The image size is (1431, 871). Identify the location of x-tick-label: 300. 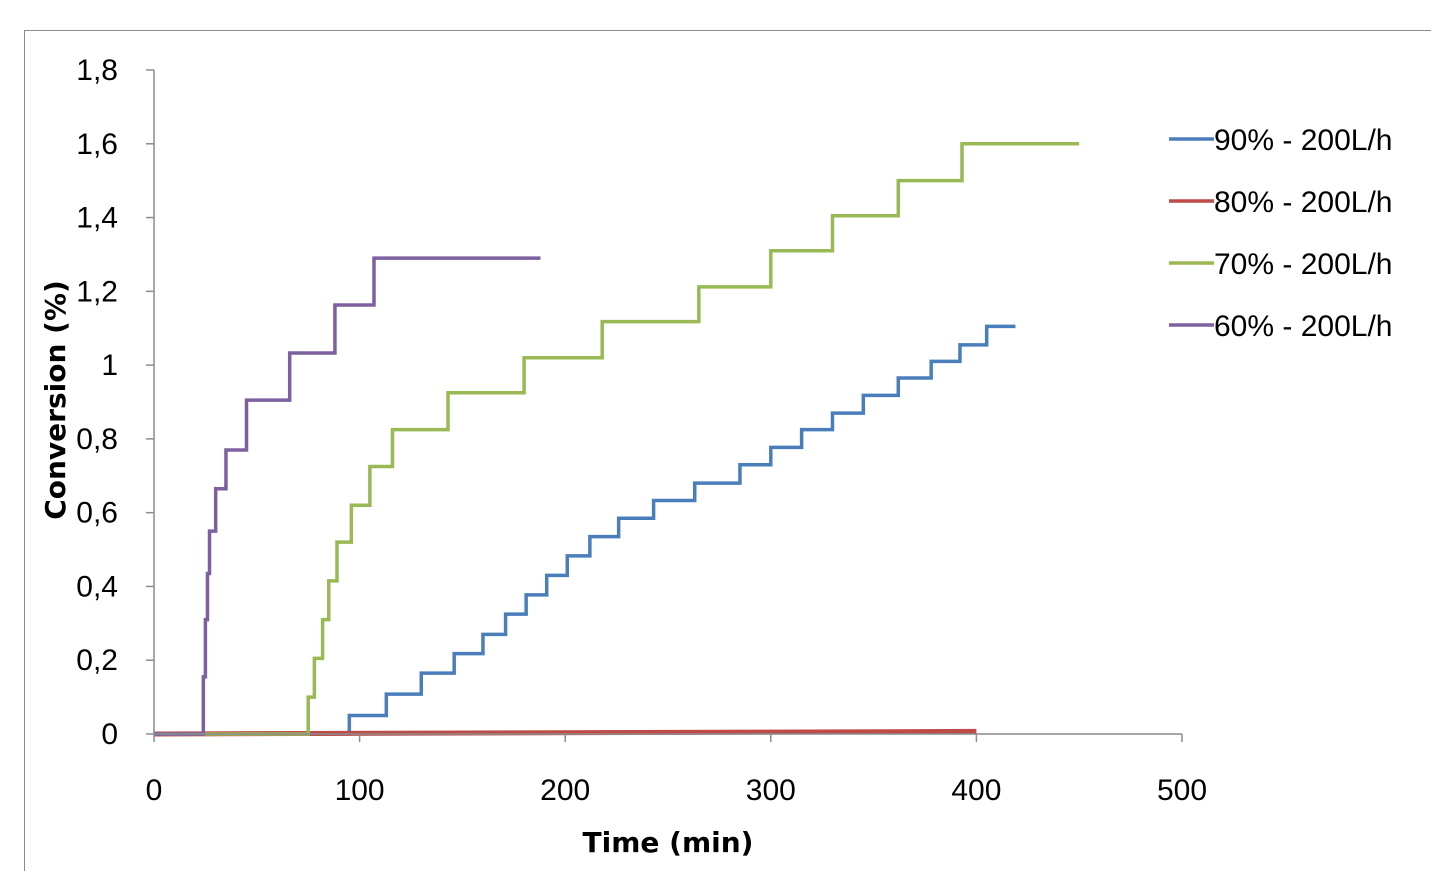
(771, 790).